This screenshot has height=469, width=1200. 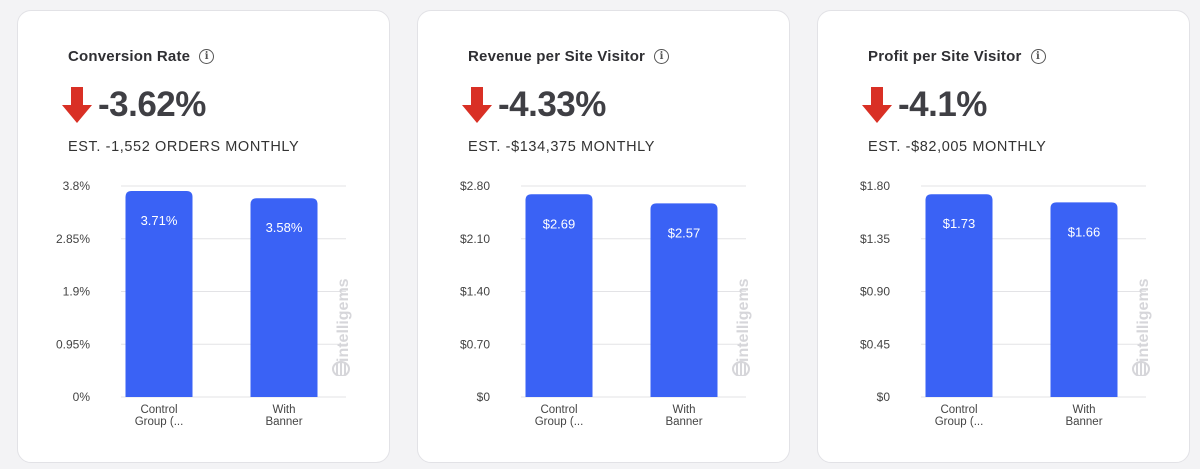 I want to click on y-tick-label: 0%, so click(x=82, y=397).